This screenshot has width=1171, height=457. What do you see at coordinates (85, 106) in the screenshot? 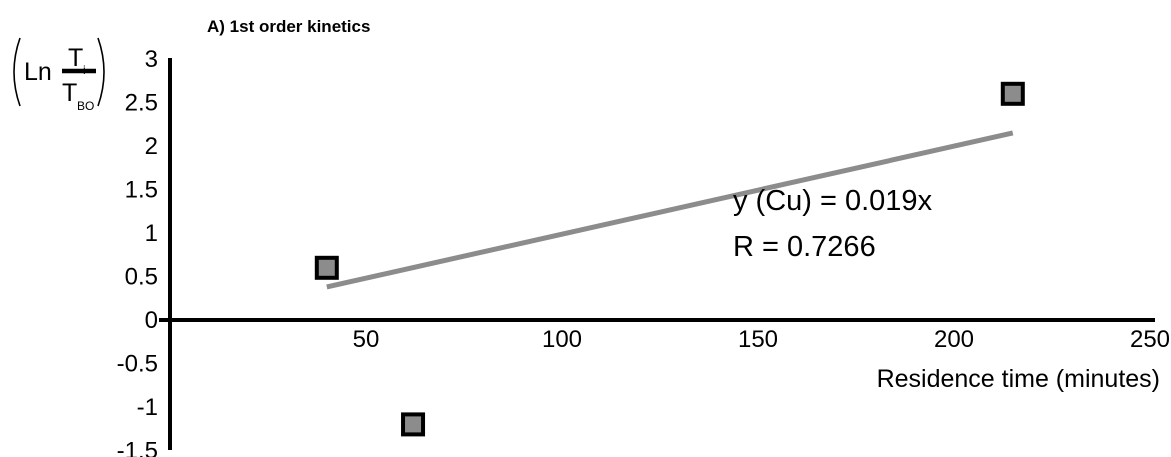
I see `y-axis-label-denominator-sub: BO` at bounding box center [85, 106].